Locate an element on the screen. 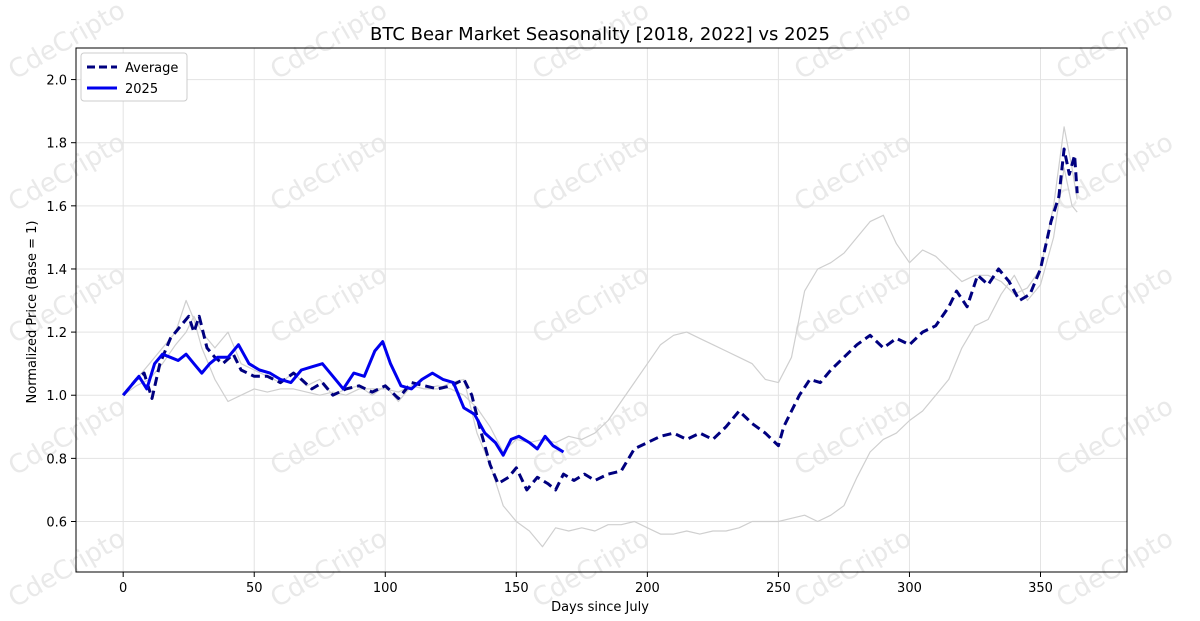 Image resolution: width=1200 pixels, height=621 pixels. y-axis-ticks: 0.6 0.8 1.0 1.2 1.4 1.6 1.8 2.0 is located at coordinates (61, 302).